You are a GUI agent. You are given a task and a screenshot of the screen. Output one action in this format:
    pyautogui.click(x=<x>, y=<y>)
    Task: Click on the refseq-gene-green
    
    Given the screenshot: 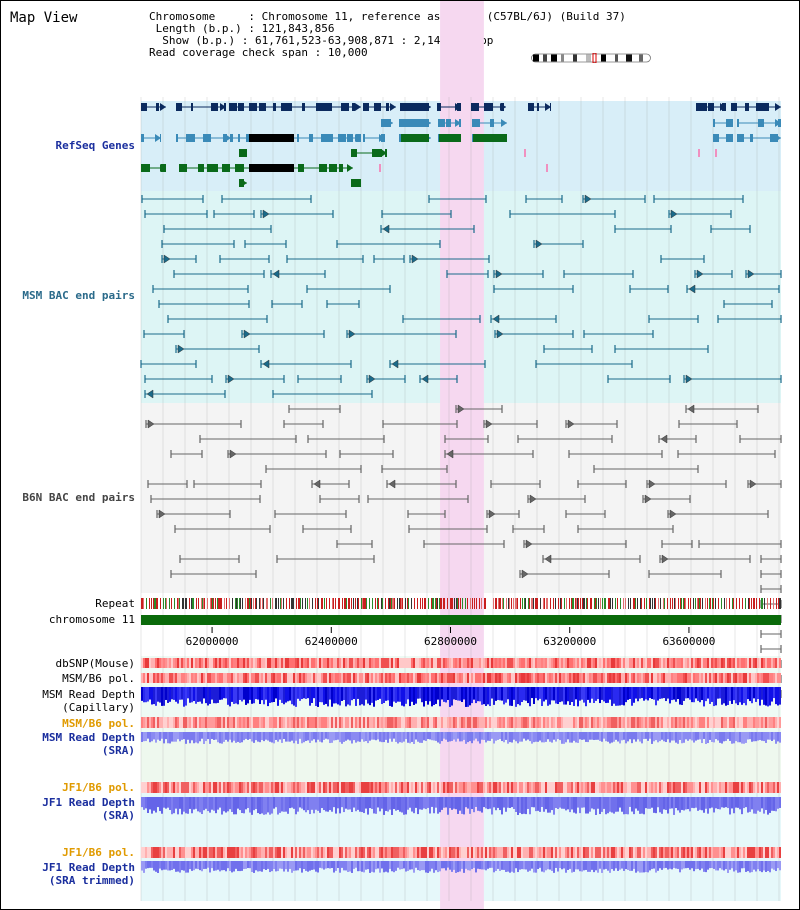 What is the action you would take?
    pyautogui.click(x=490, y=138)
    